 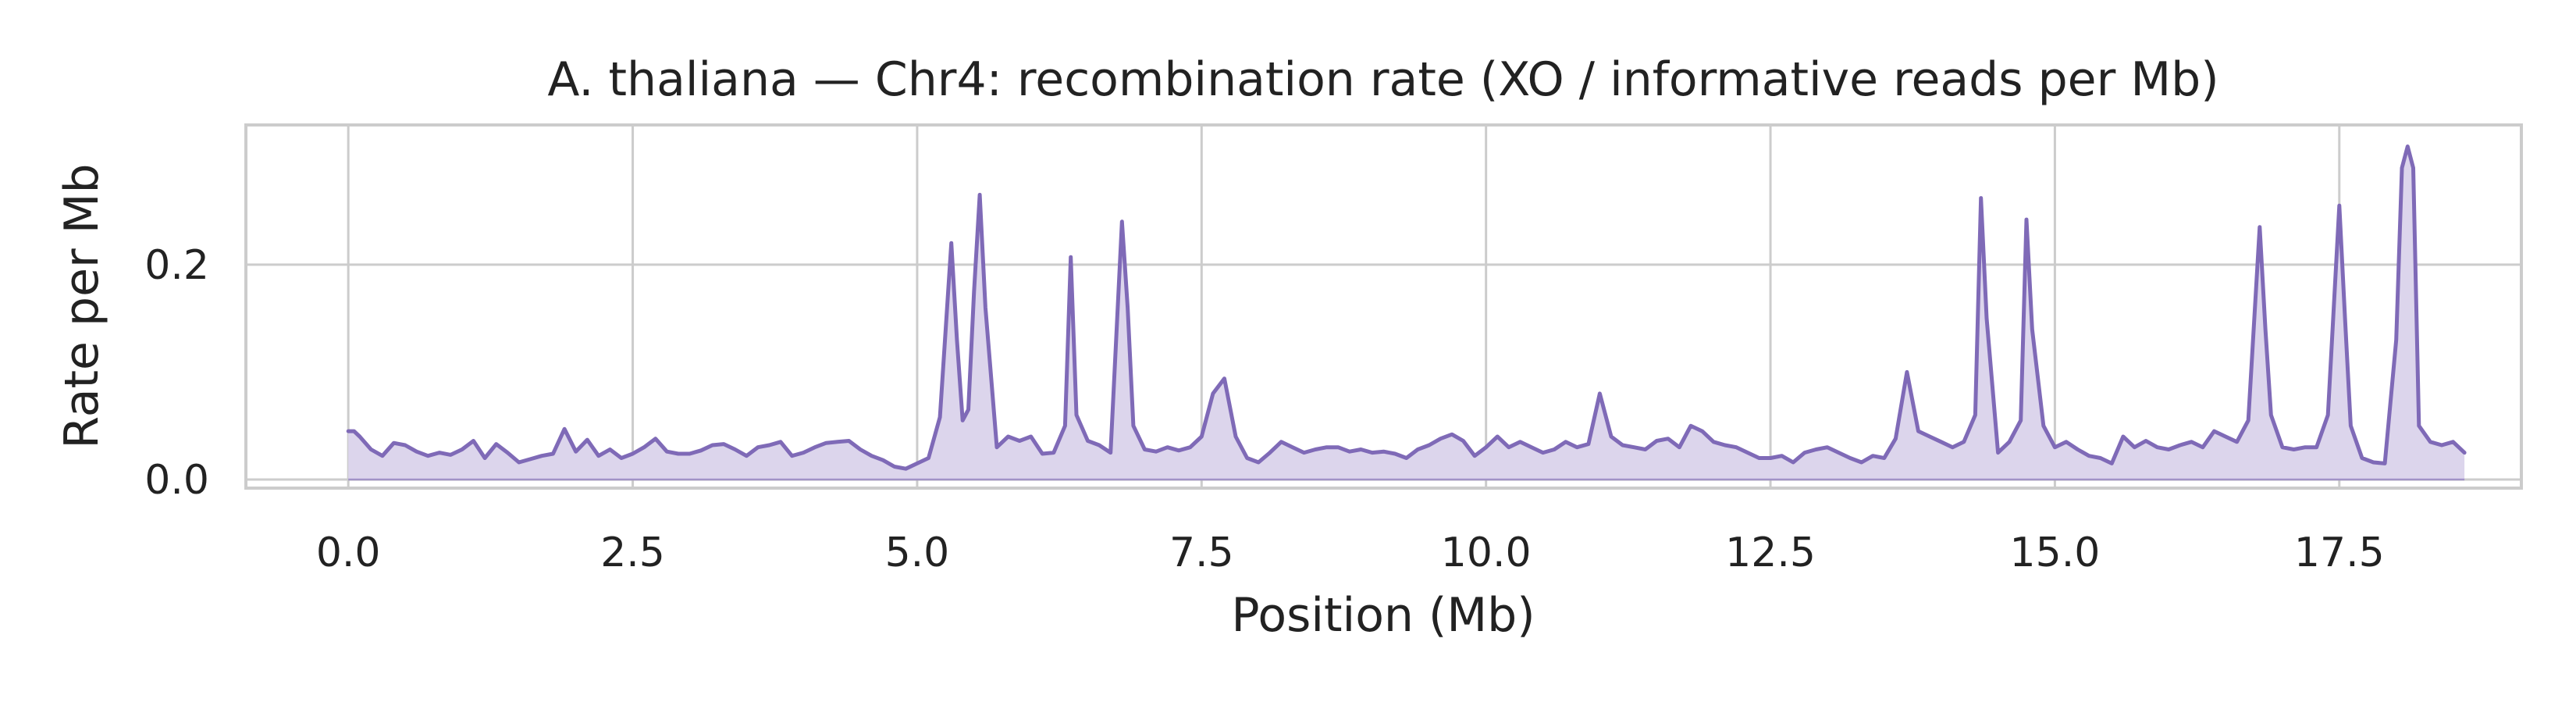 What do you see at coordinates (2339, 553) in the screenshot?
I see `x-tick-label: 17.5` at bounding box center [2339, 553].